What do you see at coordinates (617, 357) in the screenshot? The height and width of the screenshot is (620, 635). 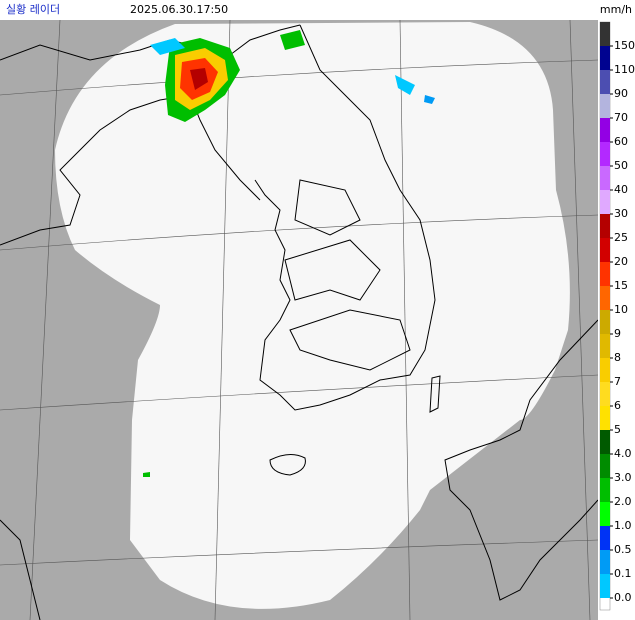 I see `legend-label: 8` at bounding box center [617, 357].